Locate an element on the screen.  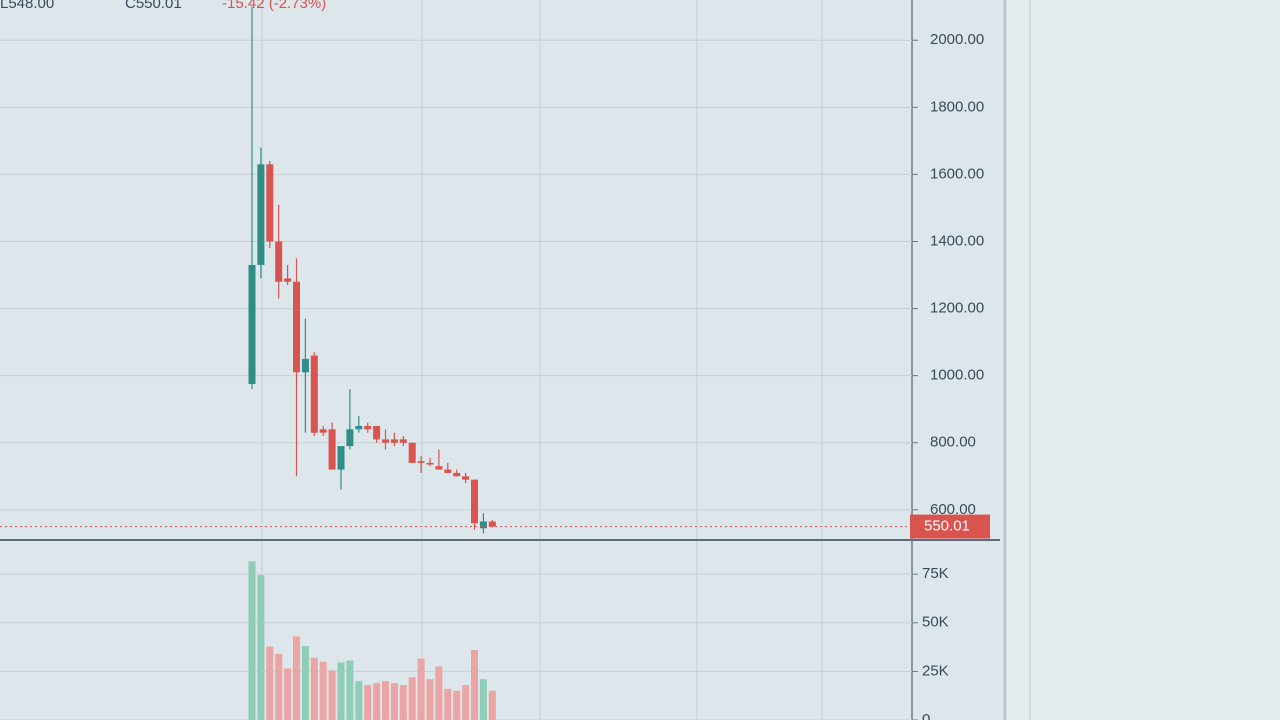
y-tick-label: 50K is located at coordinates (935, 622).